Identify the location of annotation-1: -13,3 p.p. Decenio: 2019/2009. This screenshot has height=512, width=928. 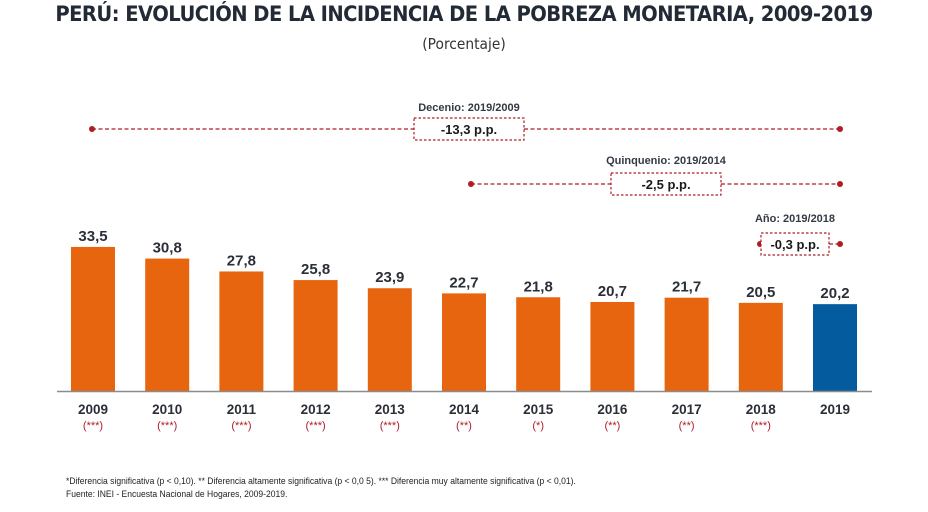
(466, 121).